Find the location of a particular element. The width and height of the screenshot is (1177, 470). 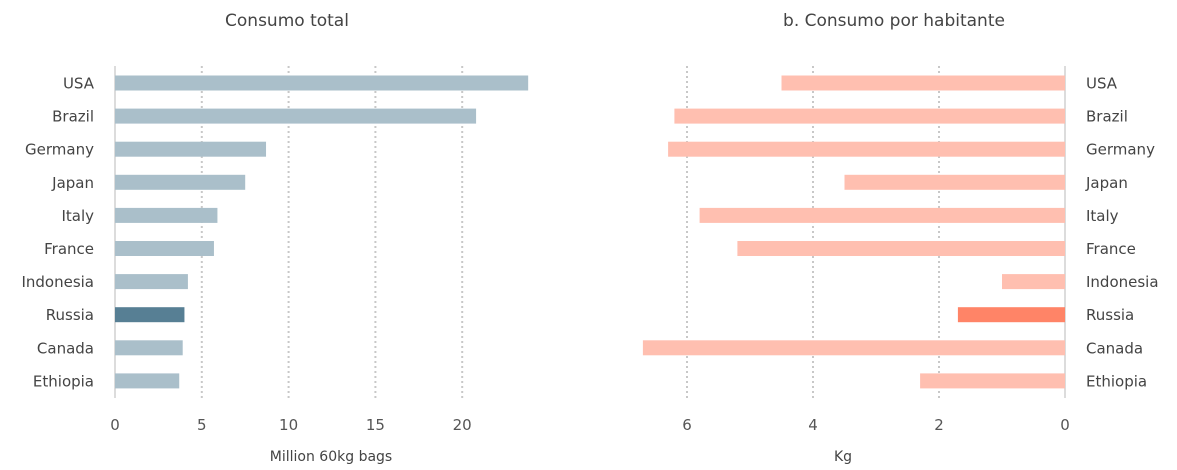

left-category-label-canada: Canada is located at coordinates (65, 348).